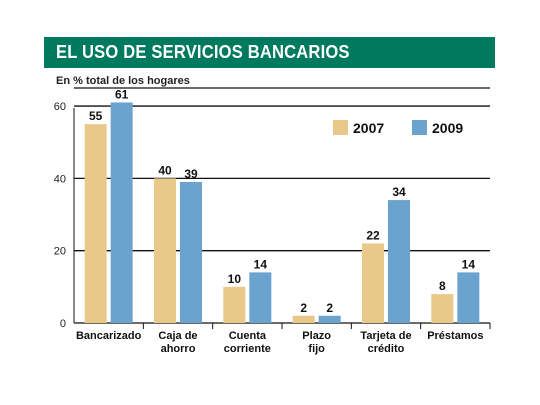 This screenshot has height=405, width=540. I want to click on data-label: 40, so click(165, 170).